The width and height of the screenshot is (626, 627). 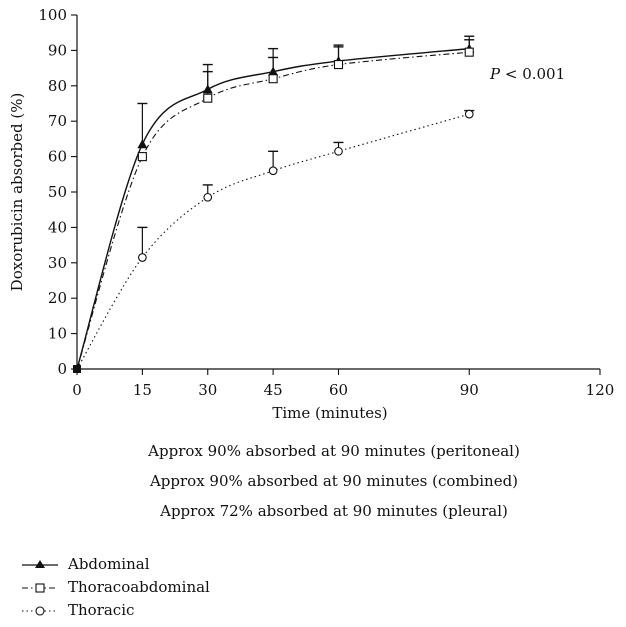 What do you see at coordinates (207, 390) in the screenshot?
I see `x-tick-label: 30` at bounding box center [207, 390].